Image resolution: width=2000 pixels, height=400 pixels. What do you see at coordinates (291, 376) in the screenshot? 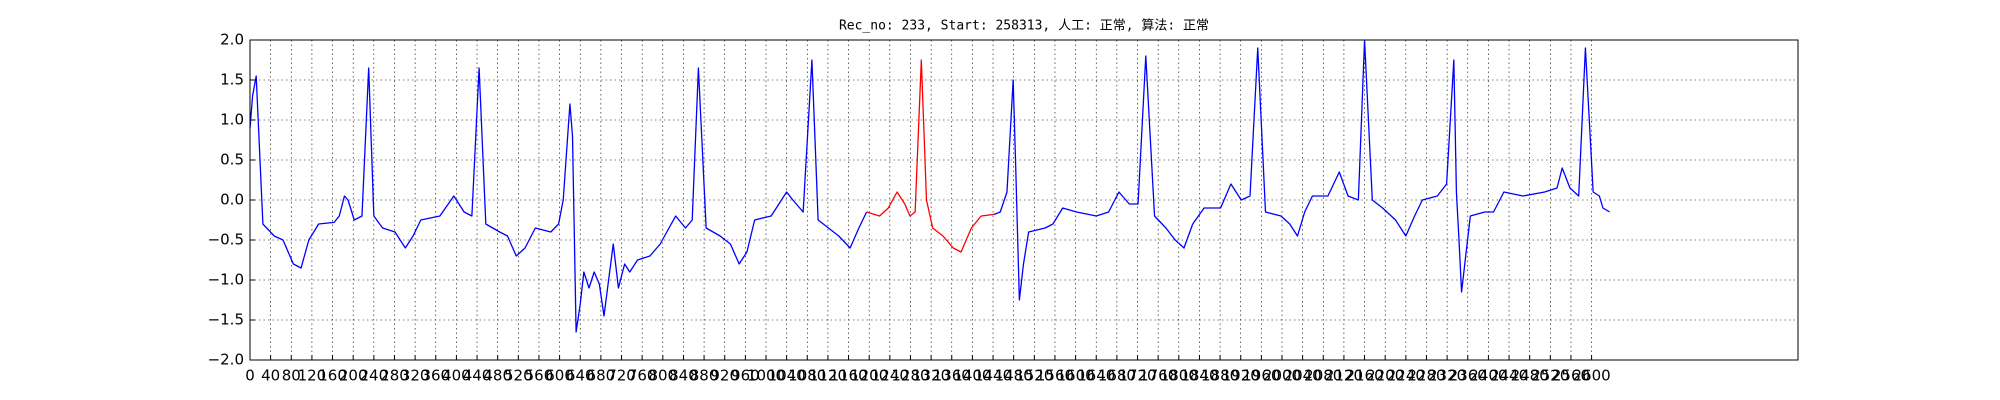
I see `x-tick-label: 80` at bounding box center [291, 376].